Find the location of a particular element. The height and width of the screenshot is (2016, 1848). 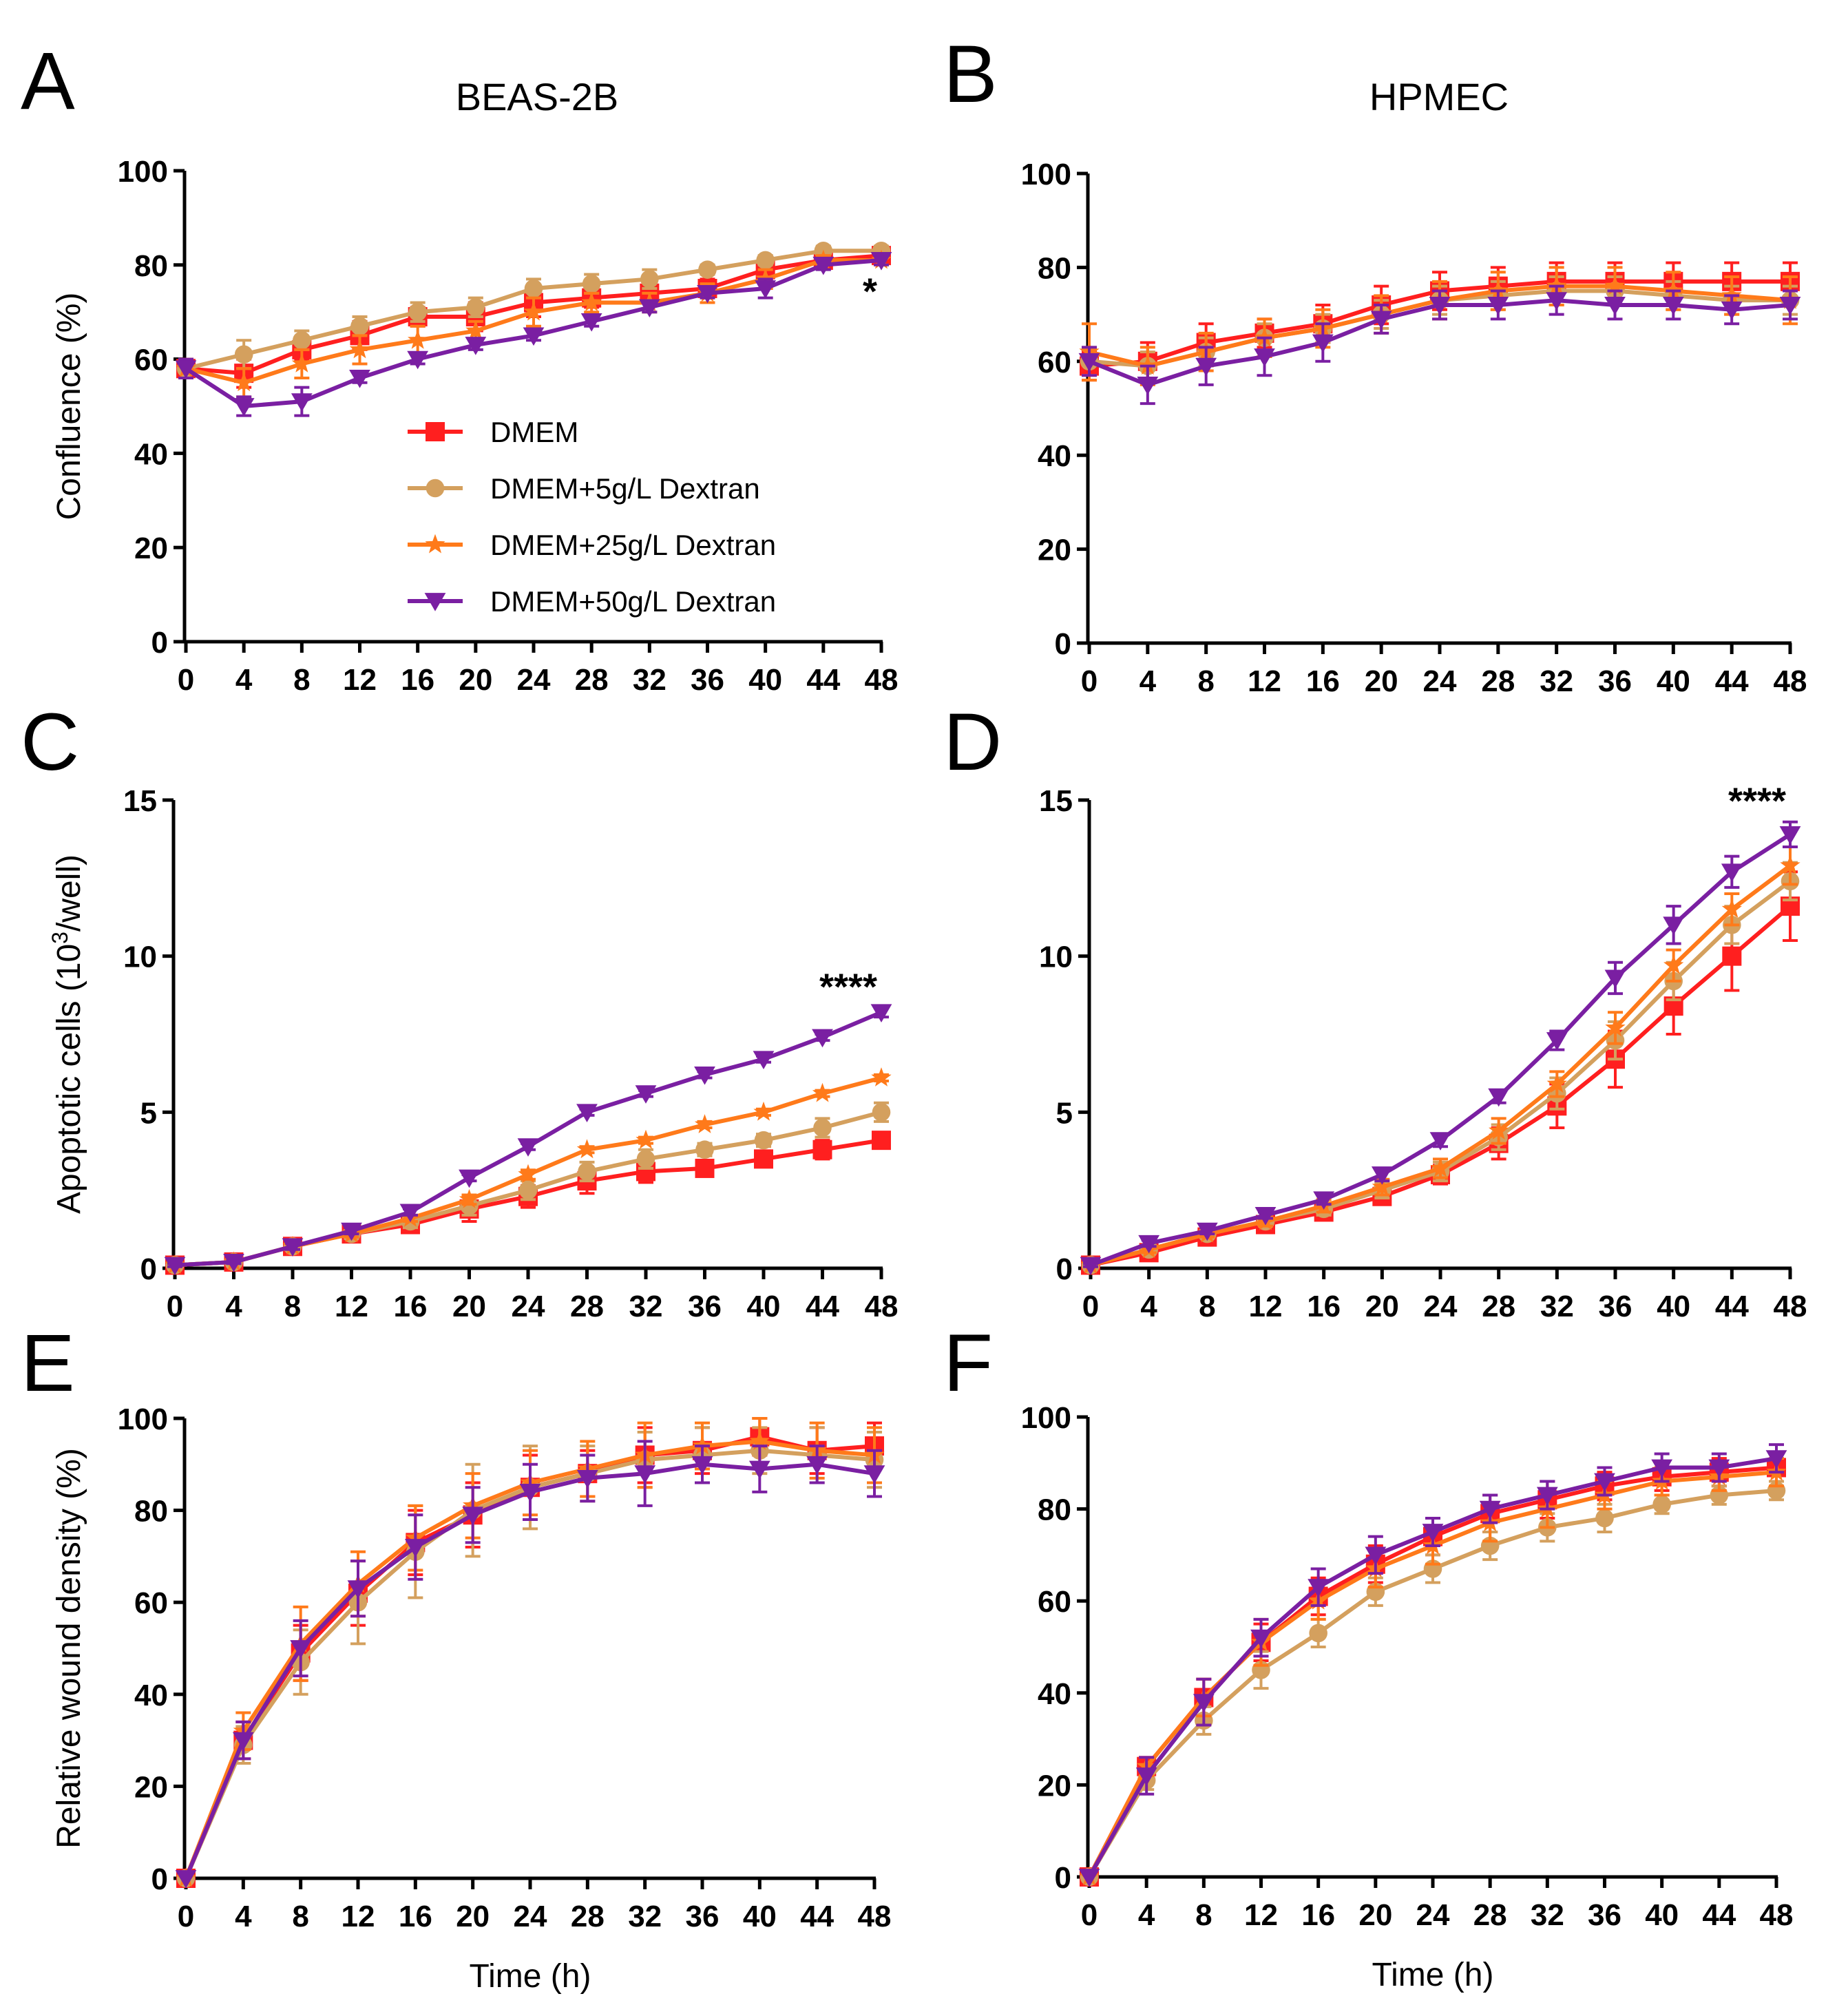

legend-symbol-dmem-50gl is located at coordinates (435, 602).